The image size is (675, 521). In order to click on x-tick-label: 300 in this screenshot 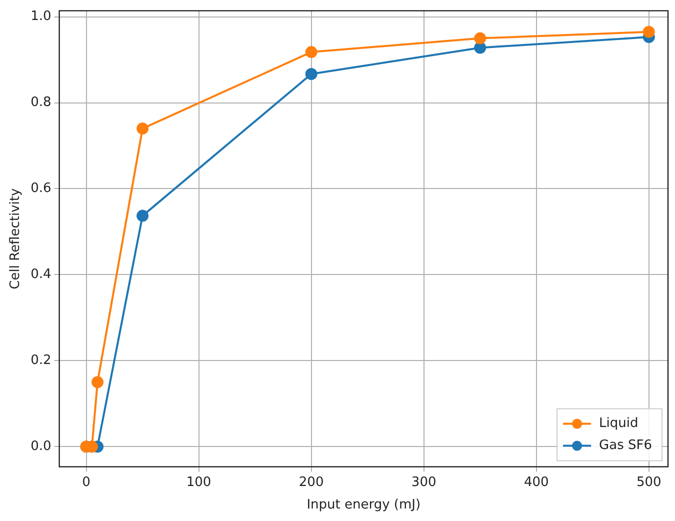, I will do `click(423, 482)`.